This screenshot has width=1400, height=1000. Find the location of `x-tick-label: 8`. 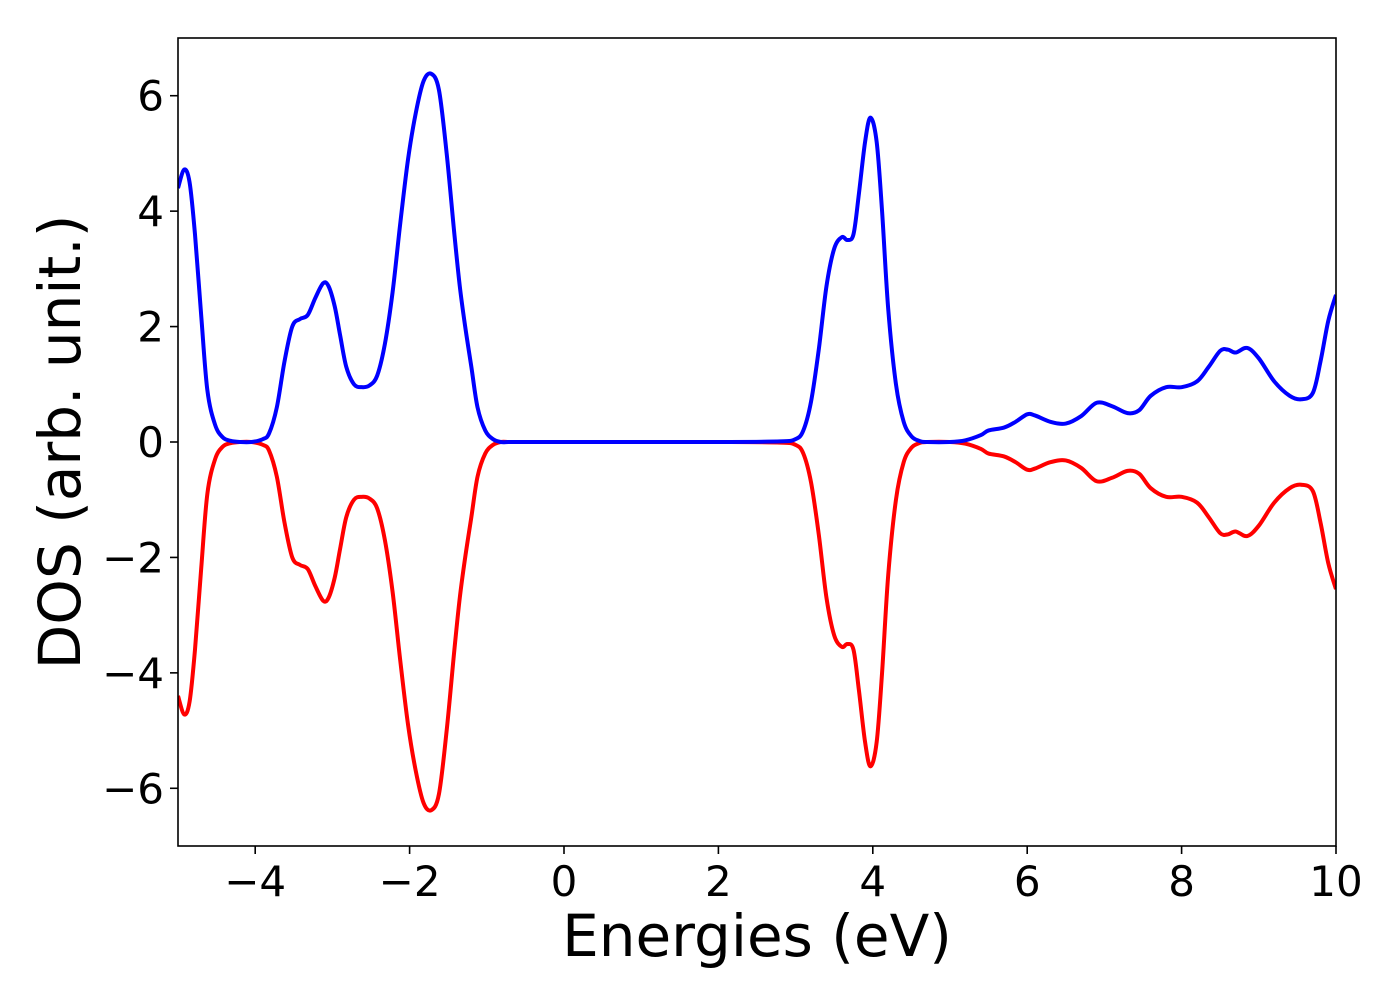

x-tick-label: 8 is located at coordinates (1181, 881).